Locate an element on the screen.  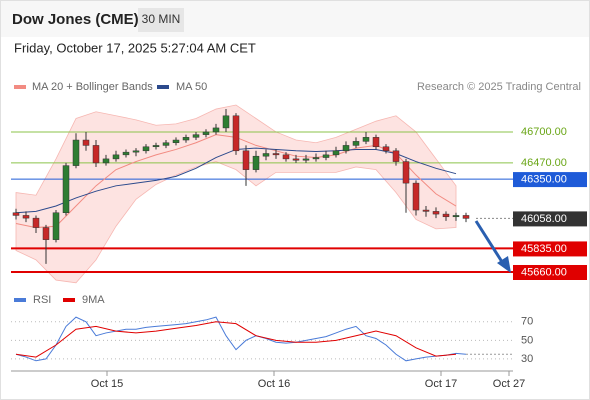
level-label: 45660.00 is located at coordinates (544, 272).